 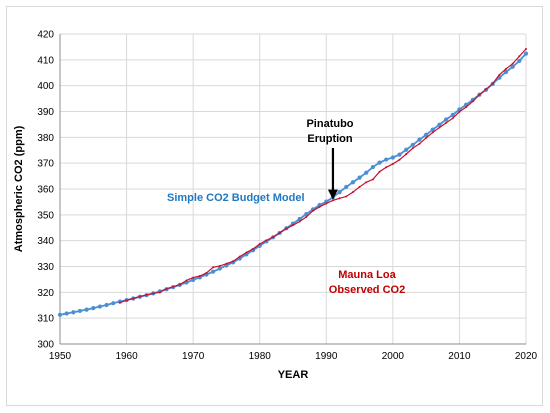 I want to click on y-tick-label: 340, so click(x=45, y=241).